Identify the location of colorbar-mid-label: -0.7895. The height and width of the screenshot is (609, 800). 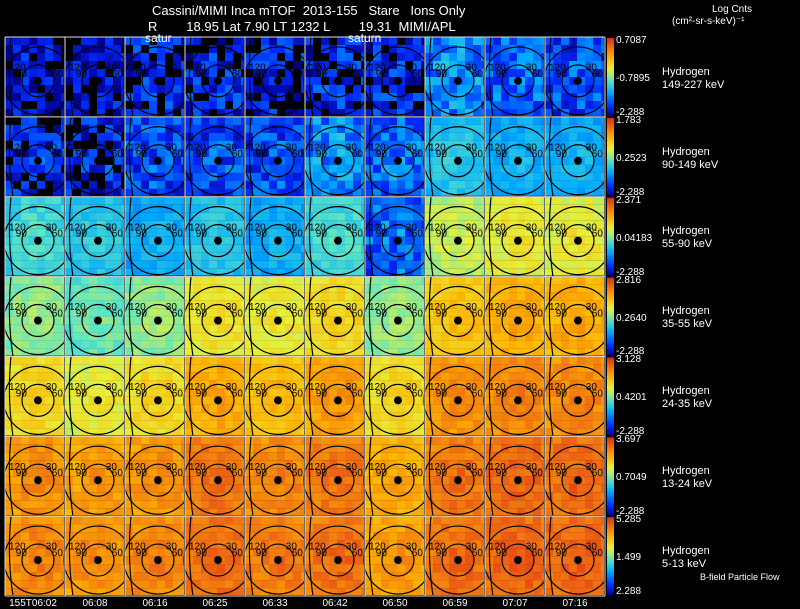
(633, 78).